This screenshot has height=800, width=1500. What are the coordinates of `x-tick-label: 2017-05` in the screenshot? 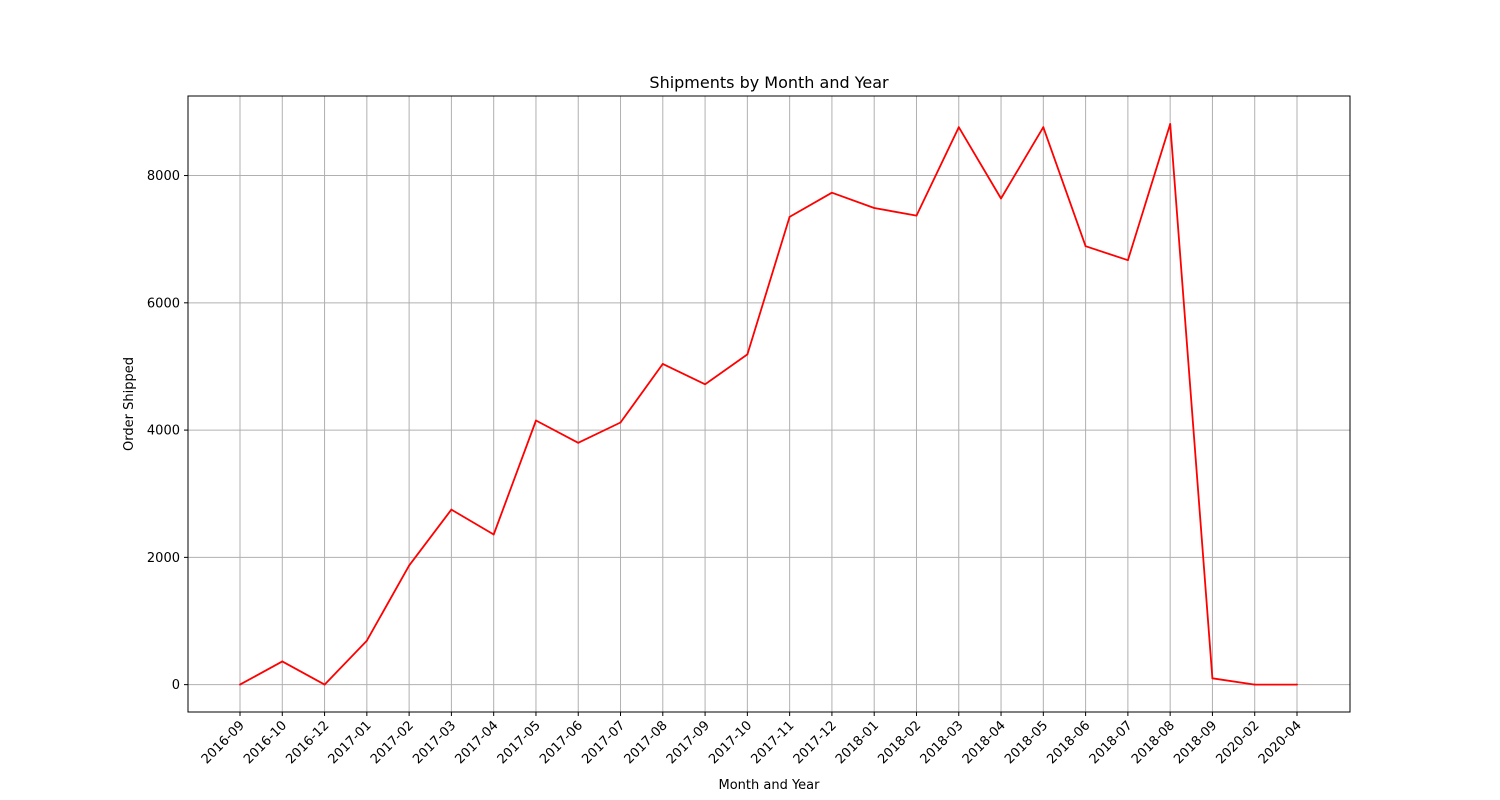 It's located at (519, 742).